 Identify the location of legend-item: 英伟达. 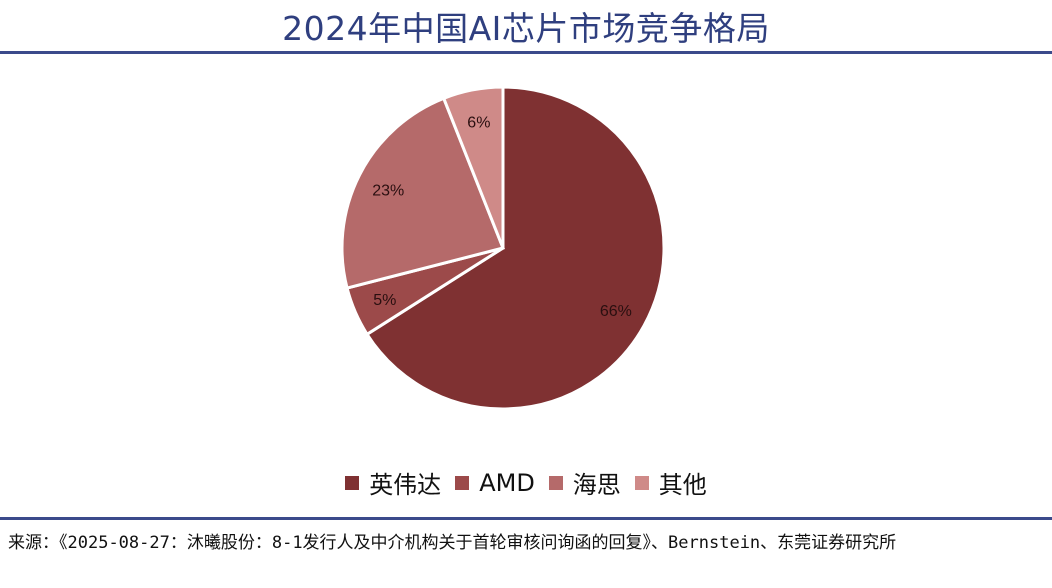
(393, 482).